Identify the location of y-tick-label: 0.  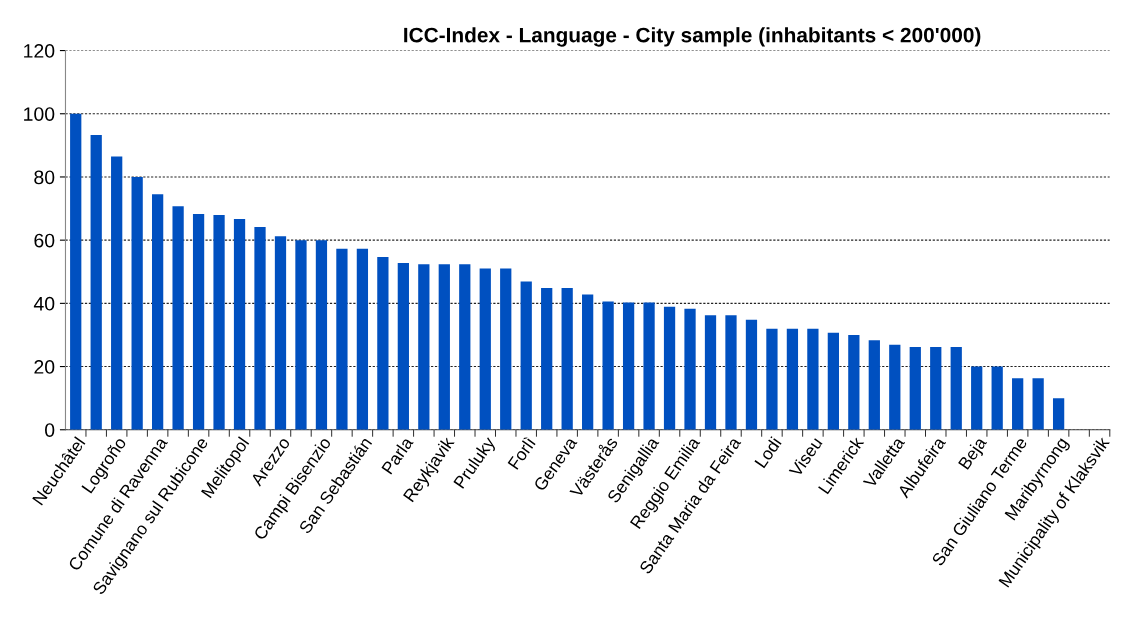
(50, 430).